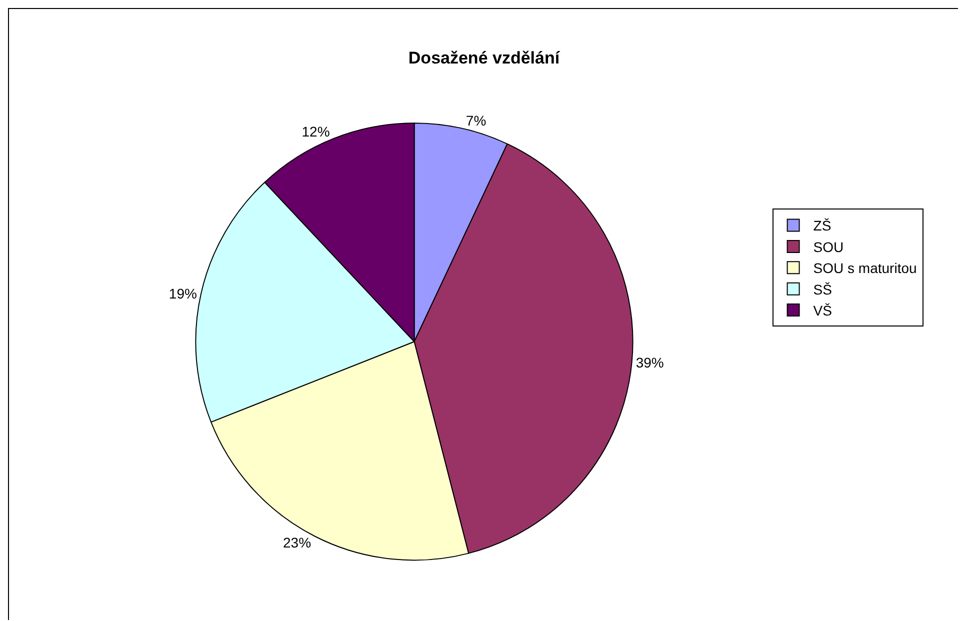 This screenshot has height=621, width=962. What do you see at coordinates (476, 120) in the screenshot?
I see `data-label: 7%` at bounding box center [476, 120].